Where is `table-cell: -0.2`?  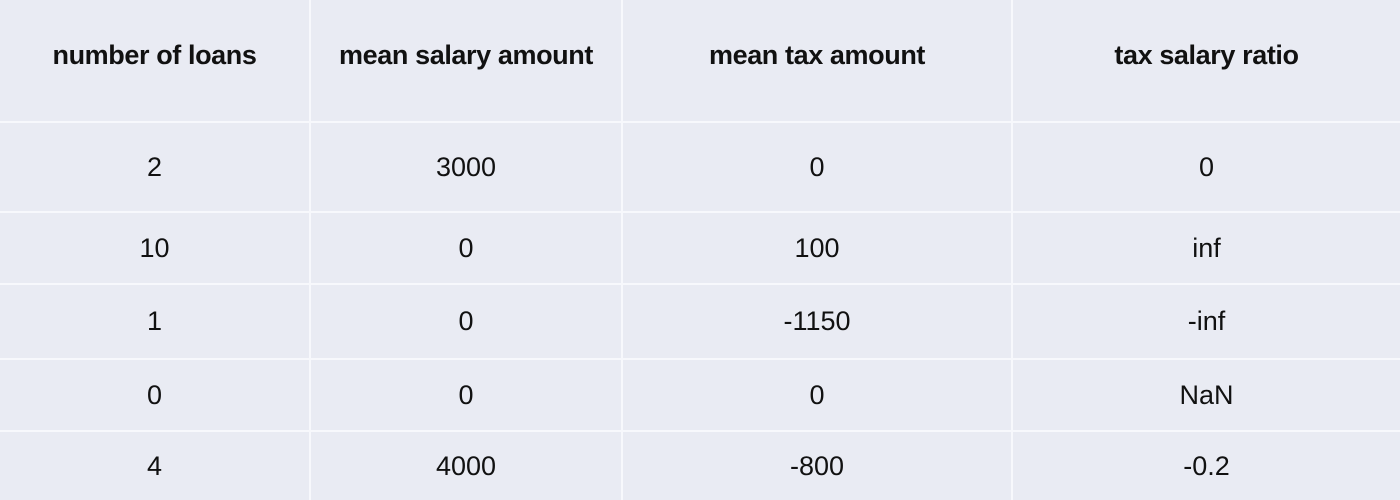
table-cell: -0.2 is located at coordinates (1206, 465).